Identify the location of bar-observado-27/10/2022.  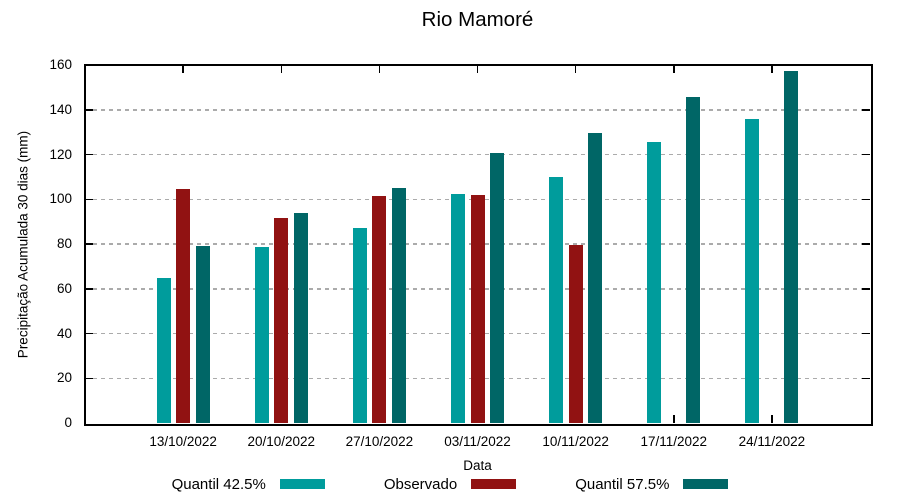
(379, 309).